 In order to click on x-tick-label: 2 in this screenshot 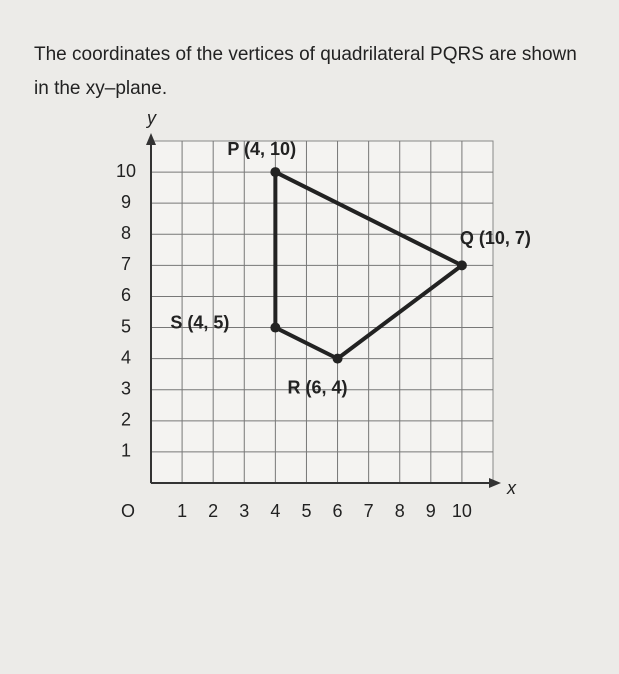, I will do `click(213, 511)`.